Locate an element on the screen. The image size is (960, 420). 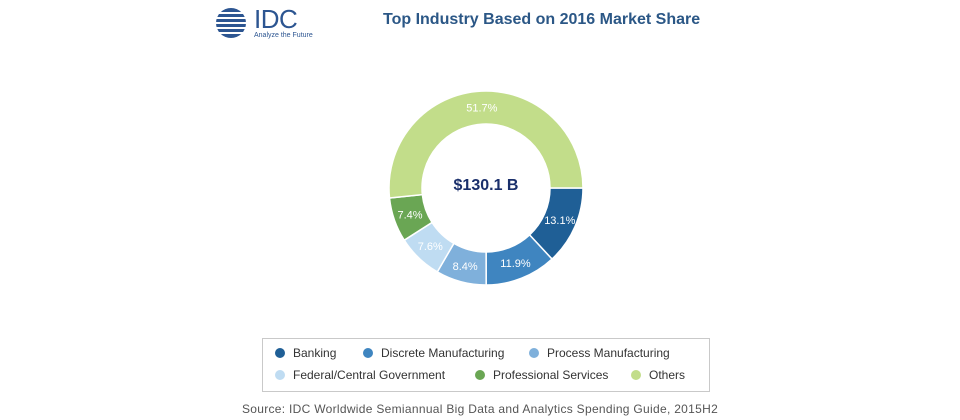
legend-item: Discrete Manufacturing is located at coordinates (433, 353).